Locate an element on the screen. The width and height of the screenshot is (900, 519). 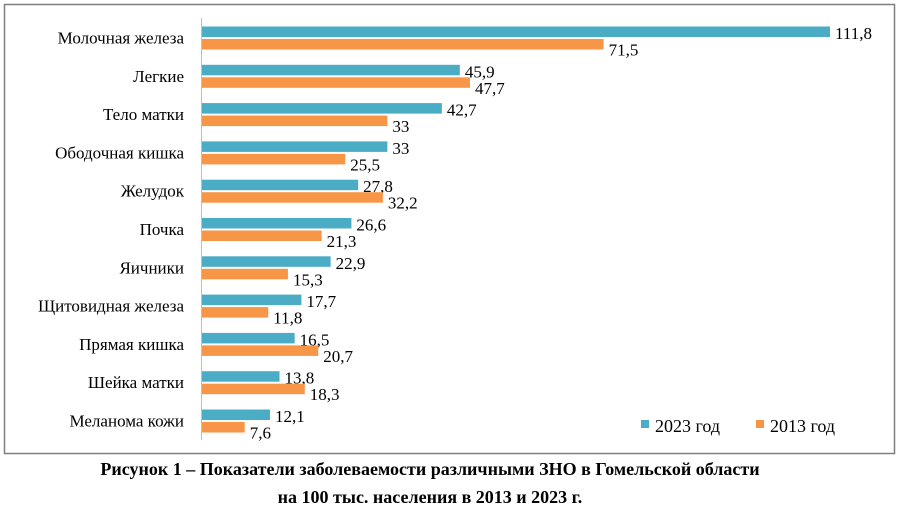
category-label: Легкие is located at coordinates (158, 76).